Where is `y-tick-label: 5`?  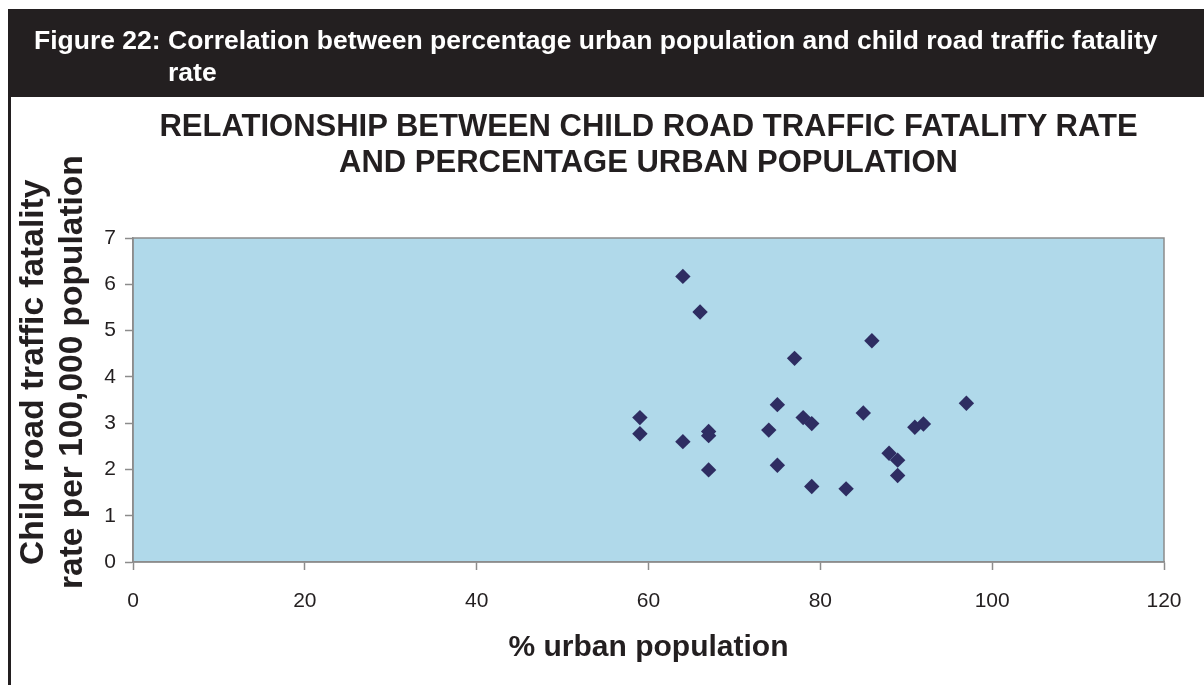
y-tick-label: 5 is located at coordinates (110, 329).